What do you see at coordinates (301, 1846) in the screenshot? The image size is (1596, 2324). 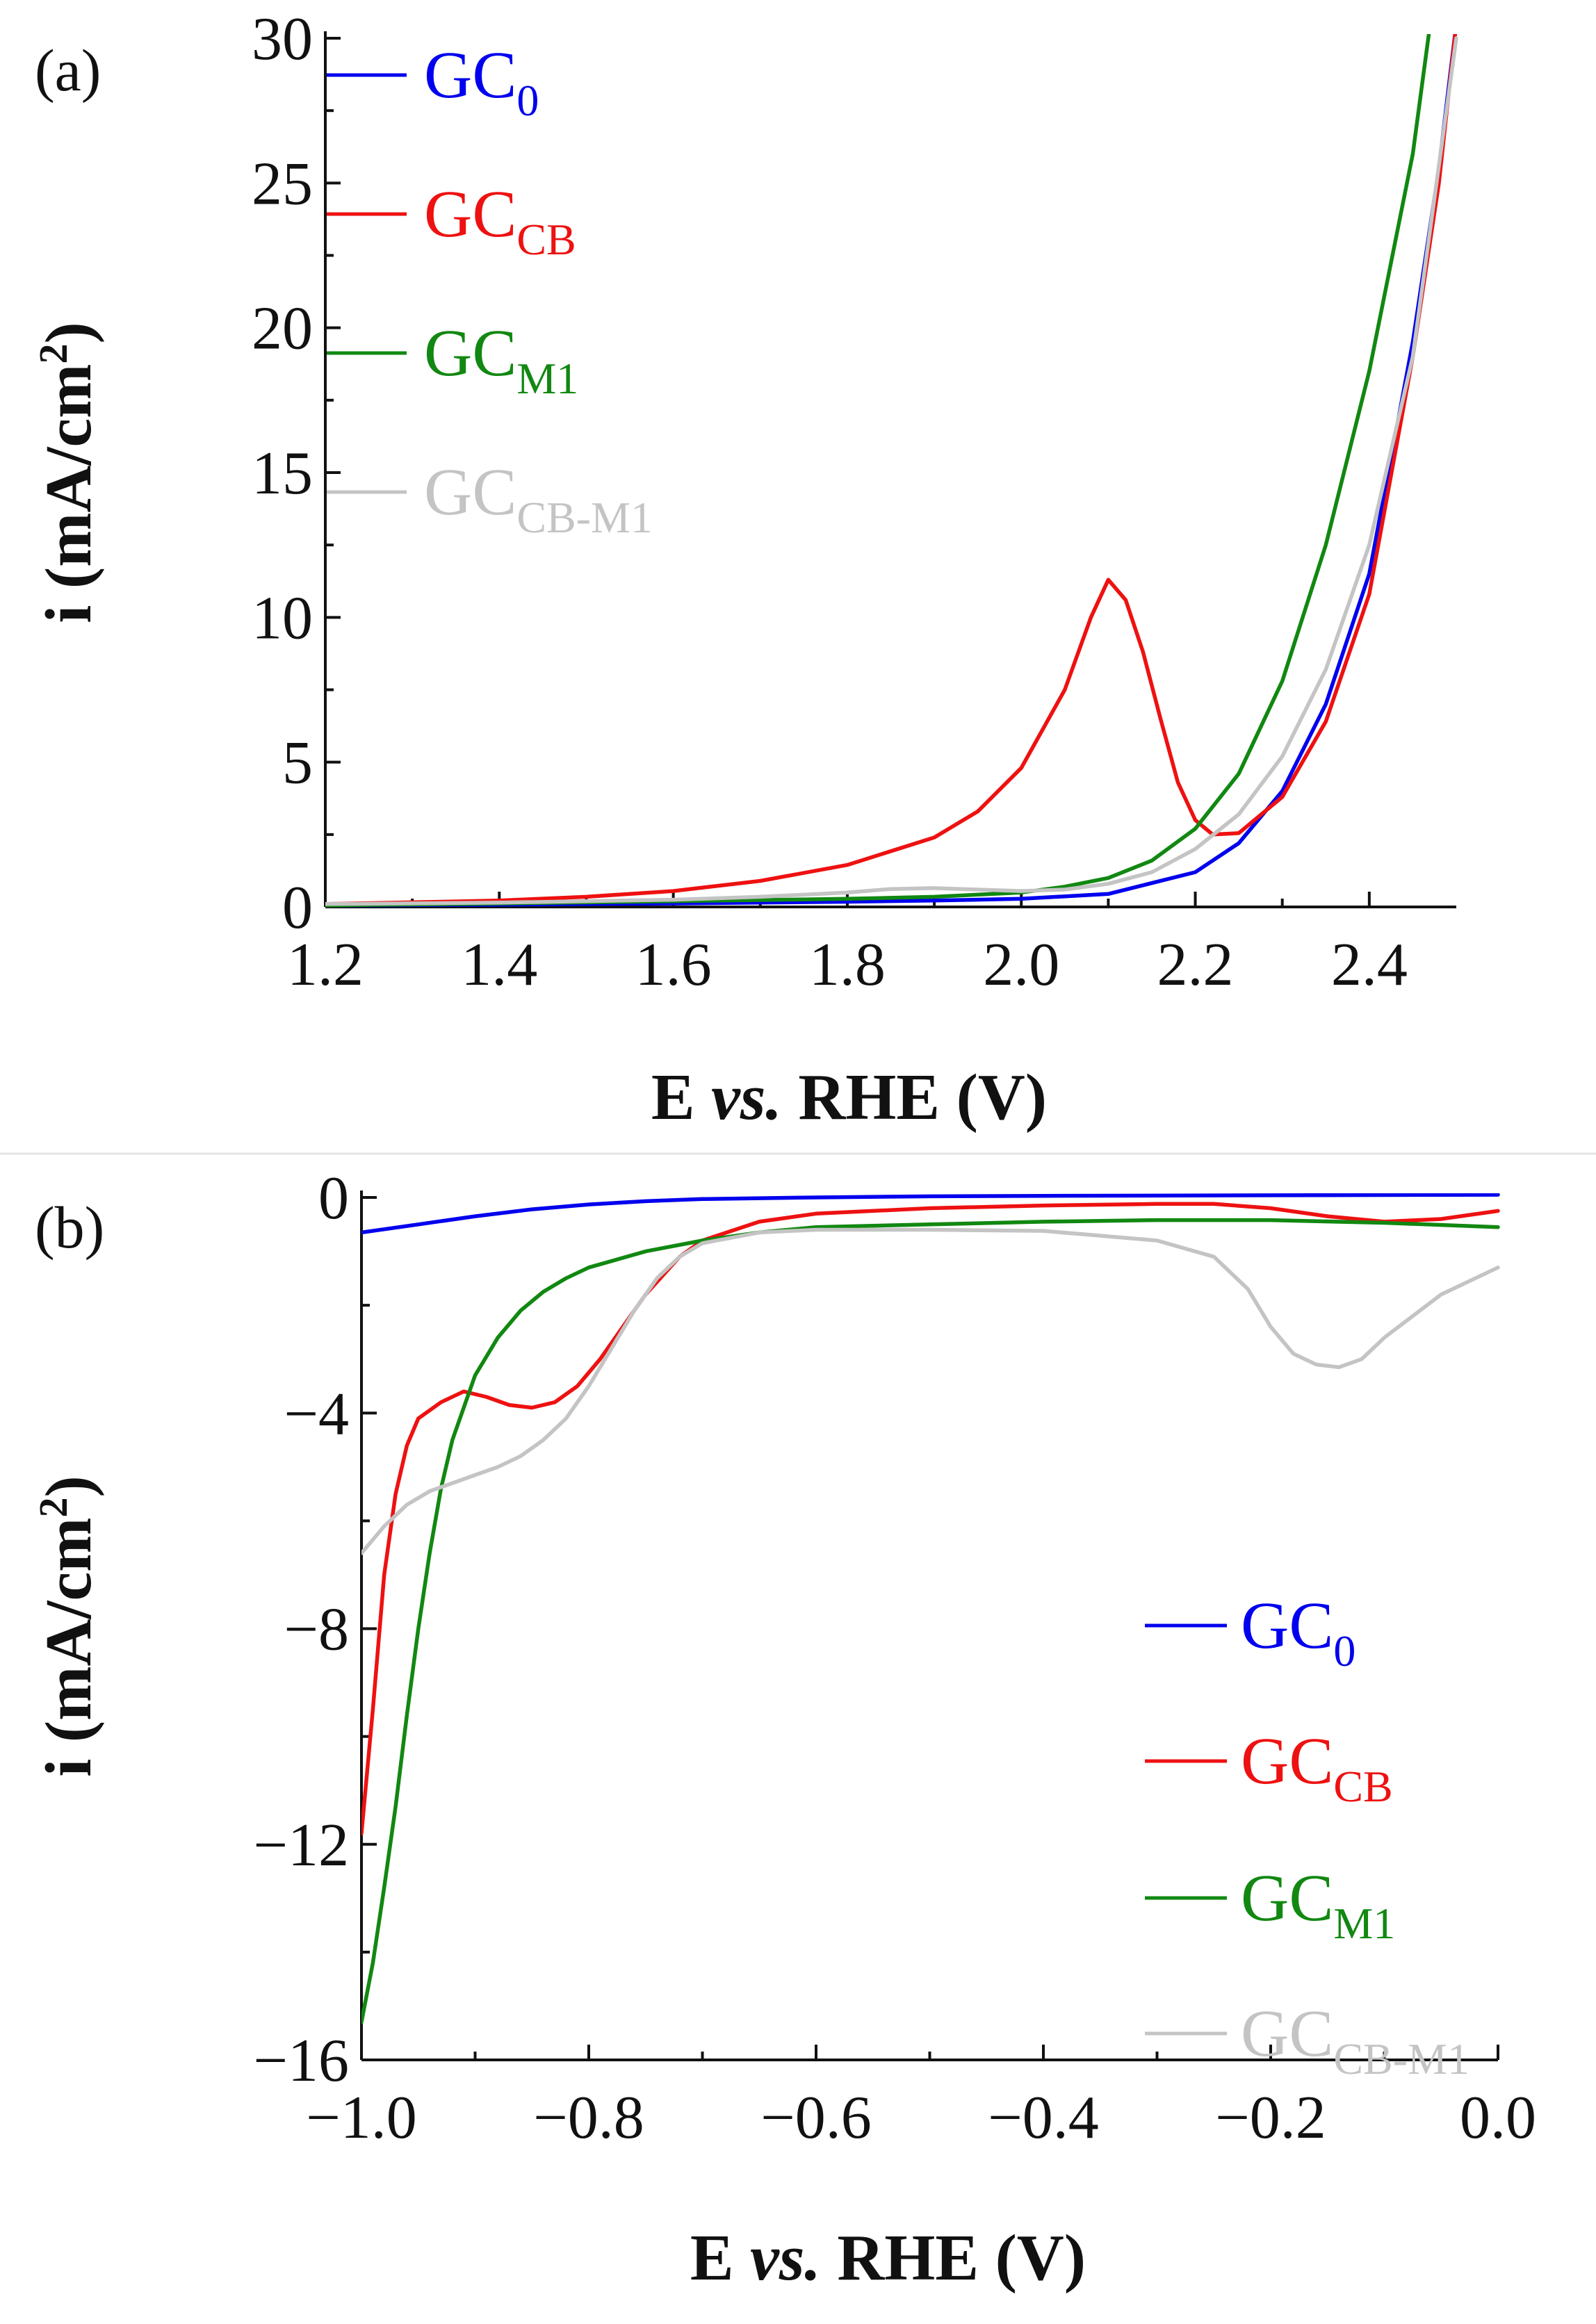 I see `y-tick-label: −12` at bounding box center [301, 1846].